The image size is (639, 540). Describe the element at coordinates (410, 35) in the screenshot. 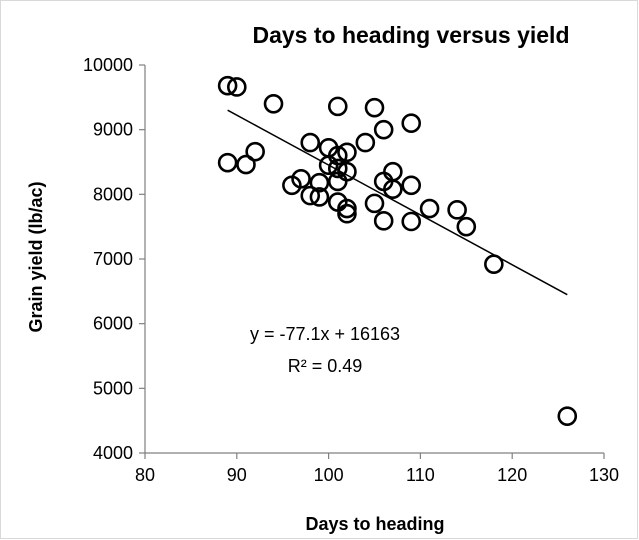

I see `chart-title: Days to heading versus yield` at that location.